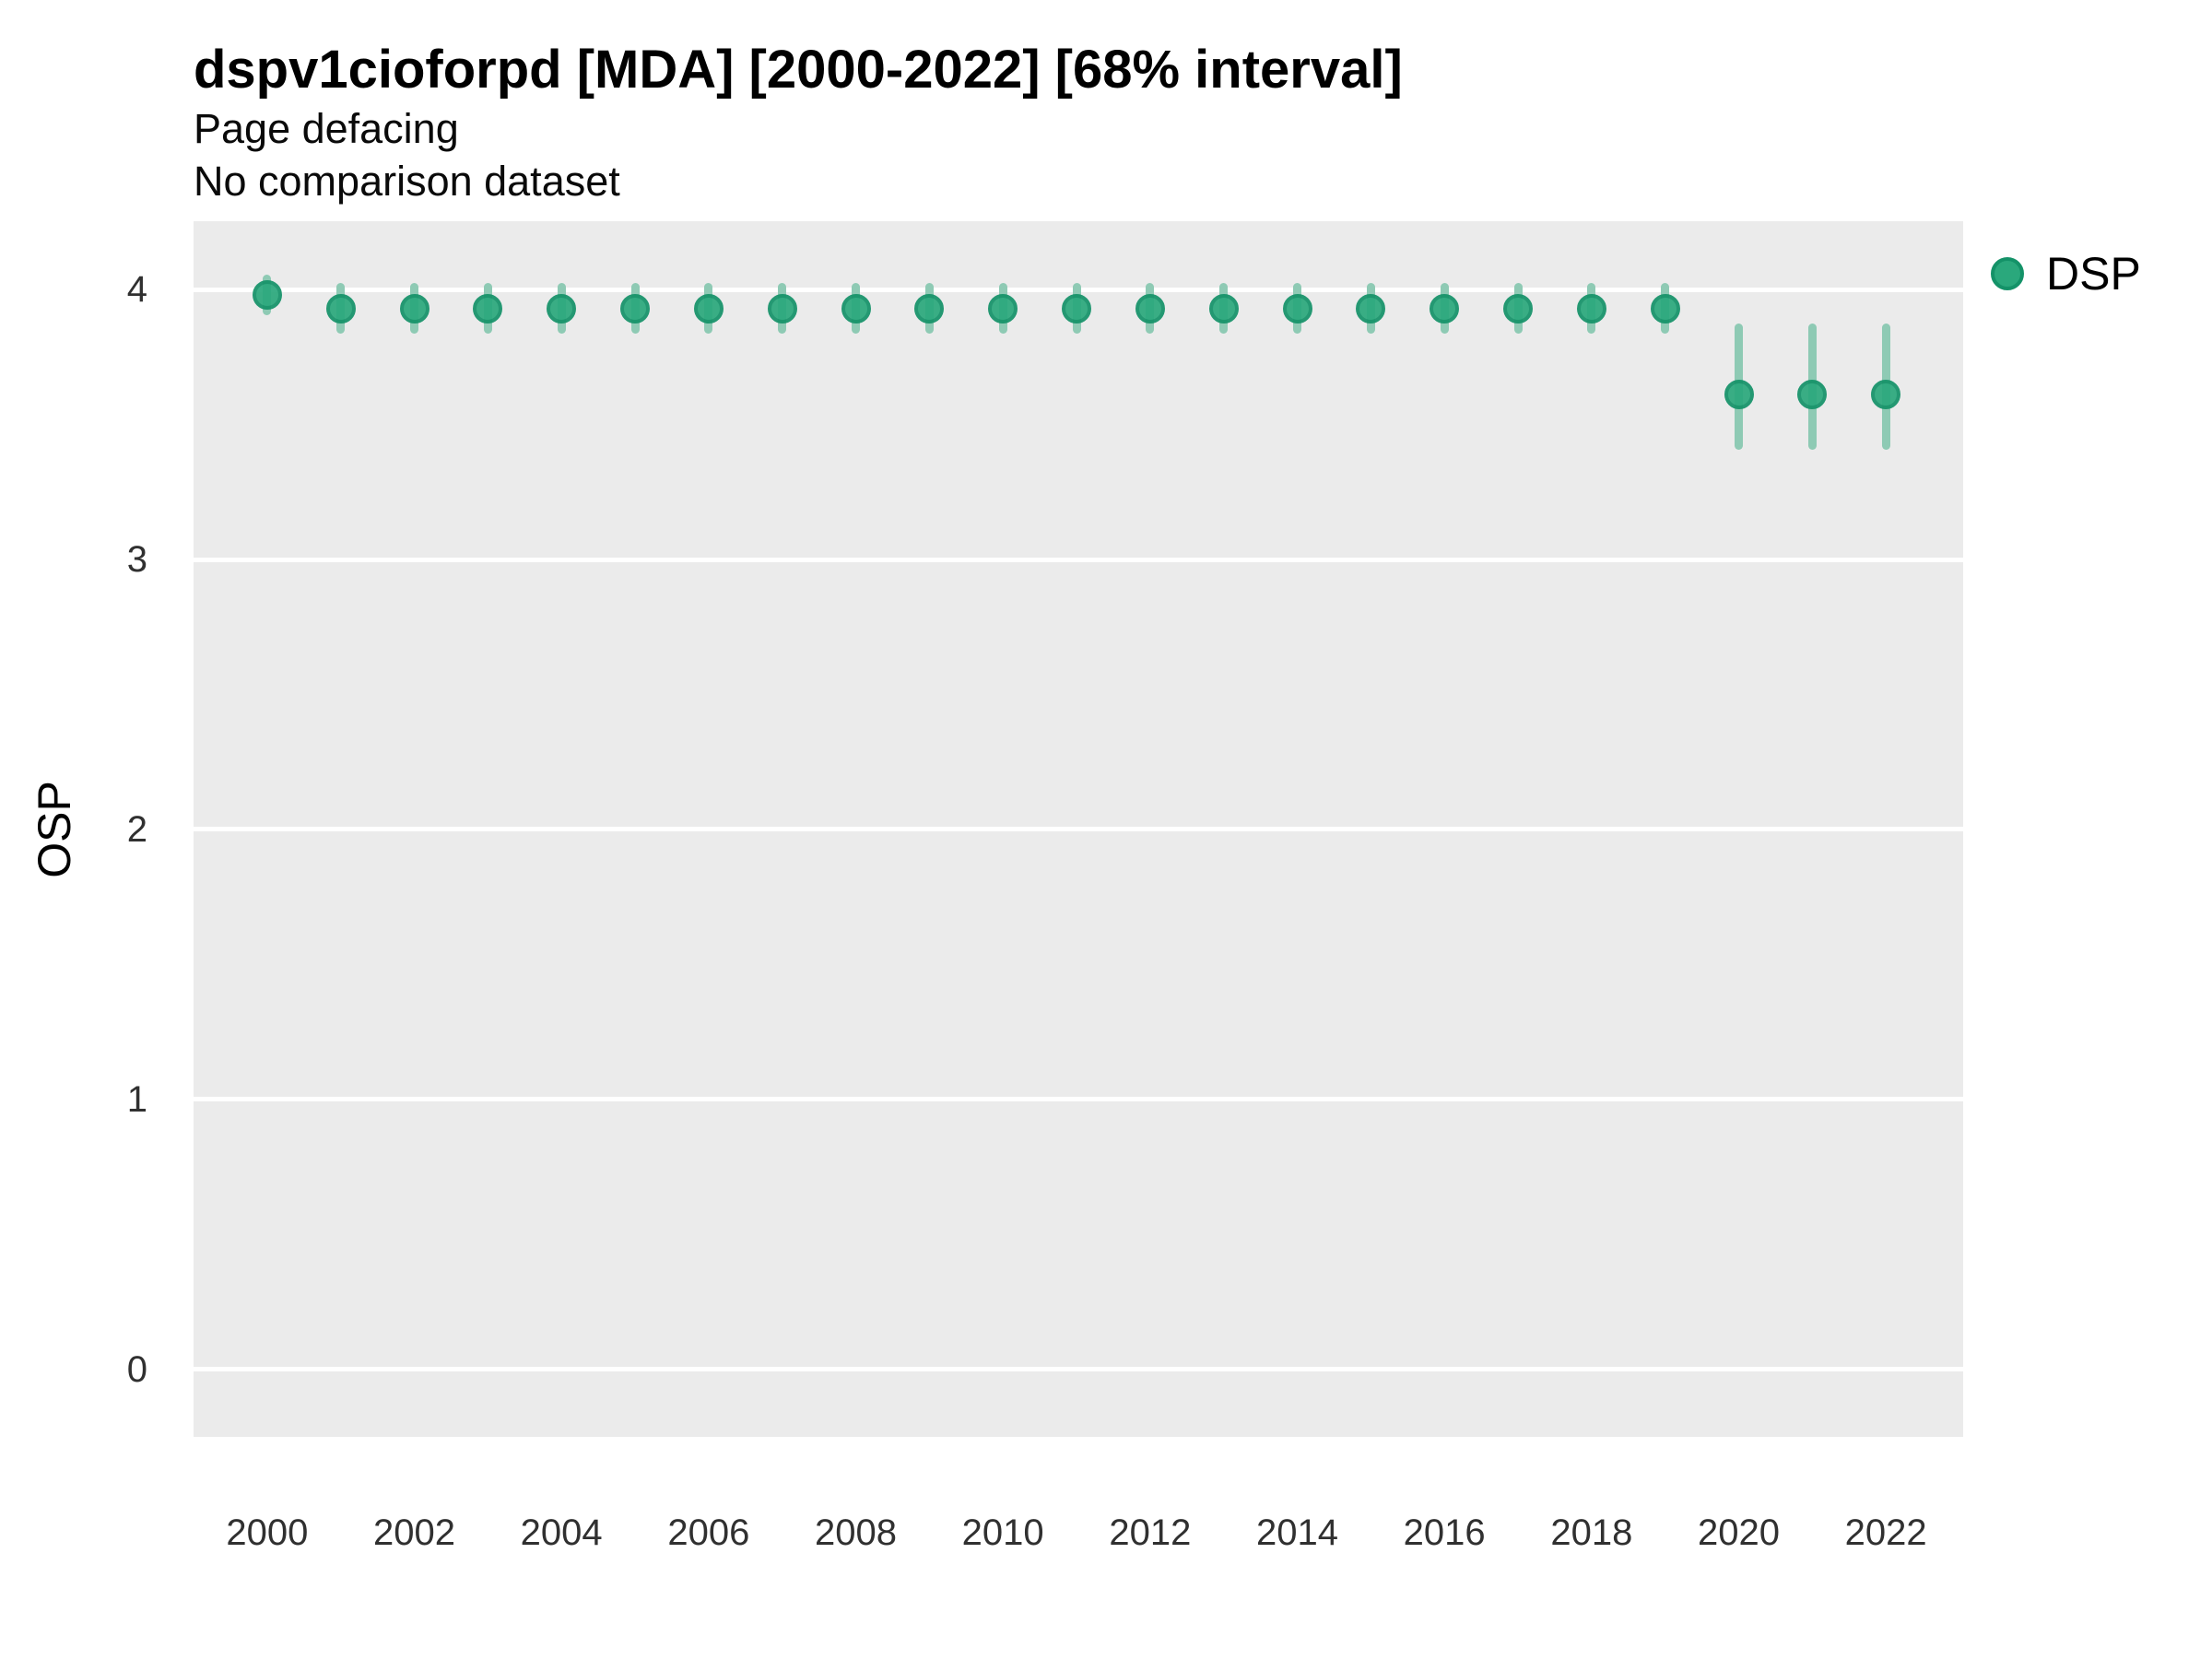  What do you see at coordinates (1739, 395) in the screenshot?
I see `data-point-2020` at bounding box center [1739, 395].